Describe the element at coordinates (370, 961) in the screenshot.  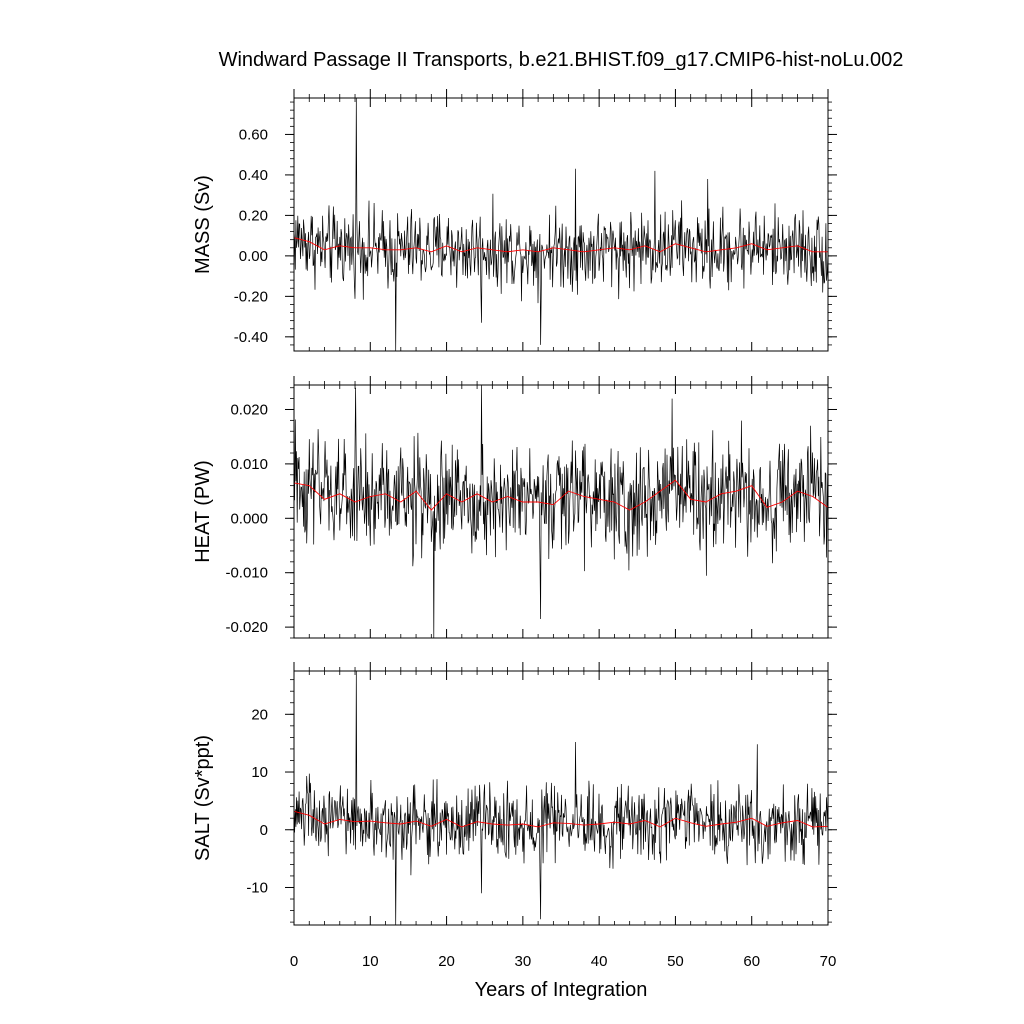
I see `x-tick-label: 10` at that location.